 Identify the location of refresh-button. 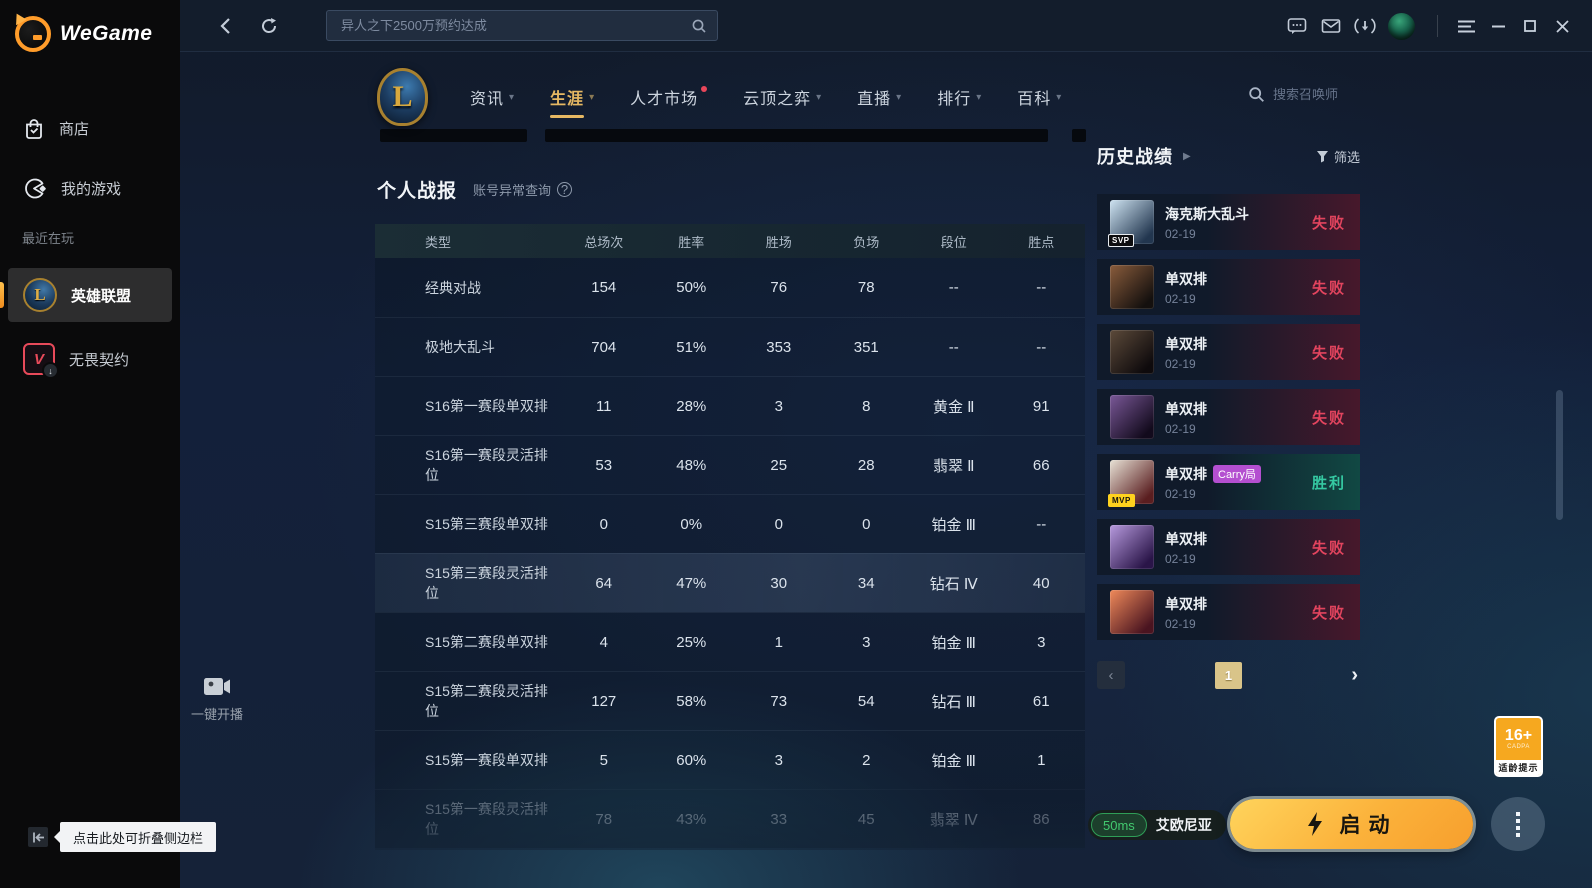
(269, 26).